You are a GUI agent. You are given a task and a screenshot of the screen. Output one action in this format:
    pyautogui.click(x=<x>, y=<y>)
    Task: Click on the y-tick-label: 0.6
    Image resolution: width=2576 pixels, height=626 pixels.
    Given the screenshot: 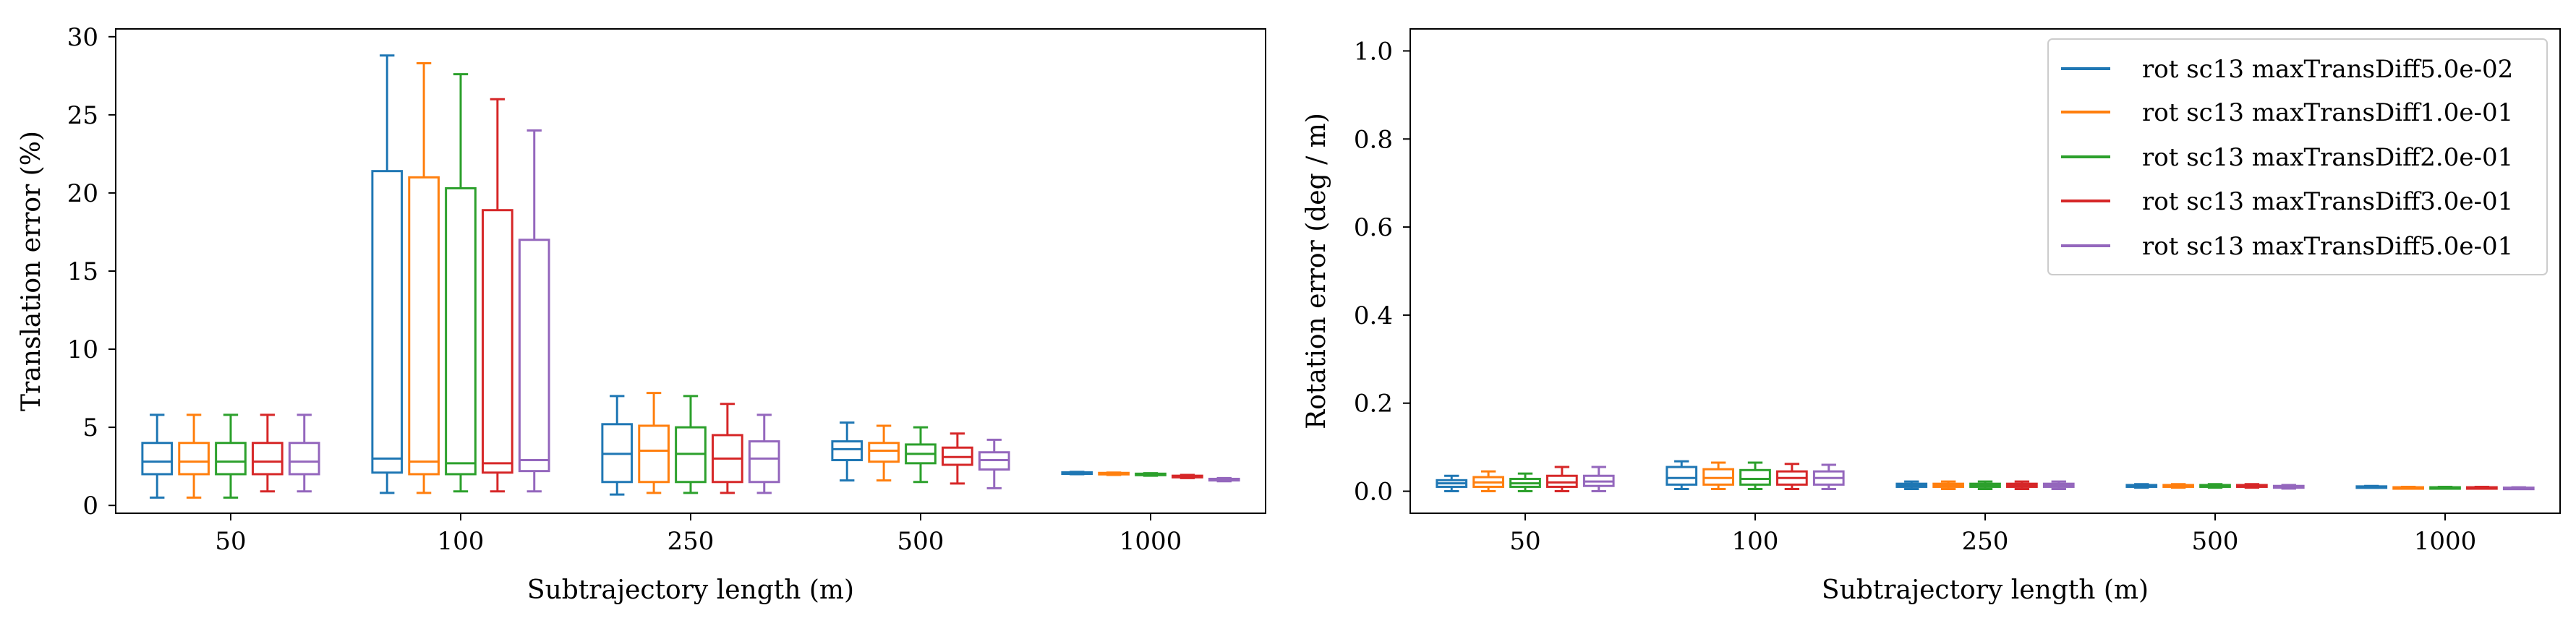 What is the action you would take?
    pyautogui.click(x=1373, y=228)
    